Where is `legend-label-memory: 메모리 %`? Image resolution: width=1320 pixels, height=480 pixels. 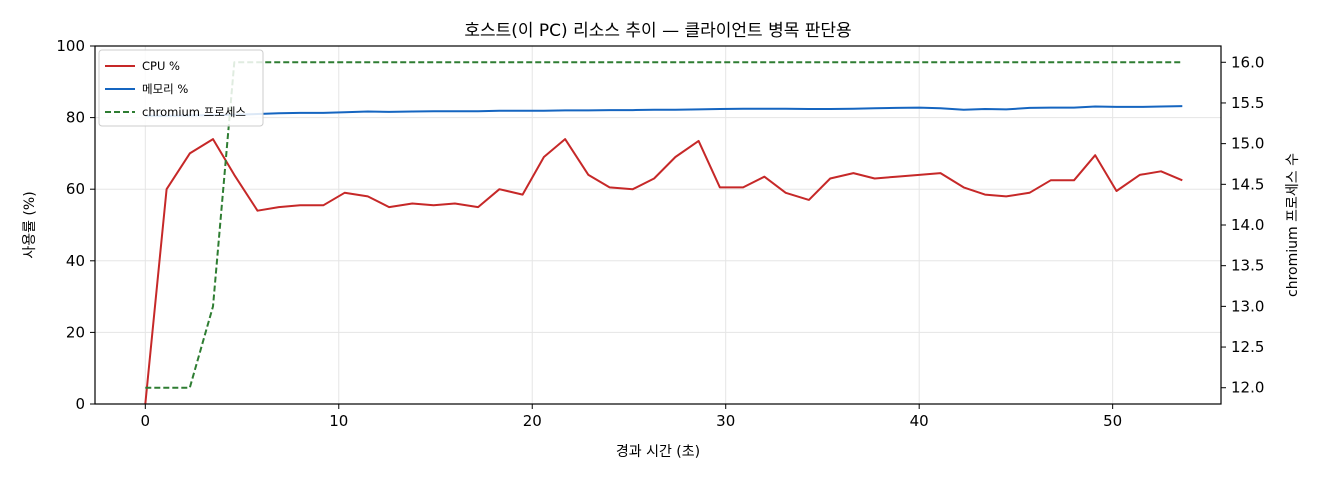 legend-label-memory: 메모리 % is located at coordinates (165, 89).